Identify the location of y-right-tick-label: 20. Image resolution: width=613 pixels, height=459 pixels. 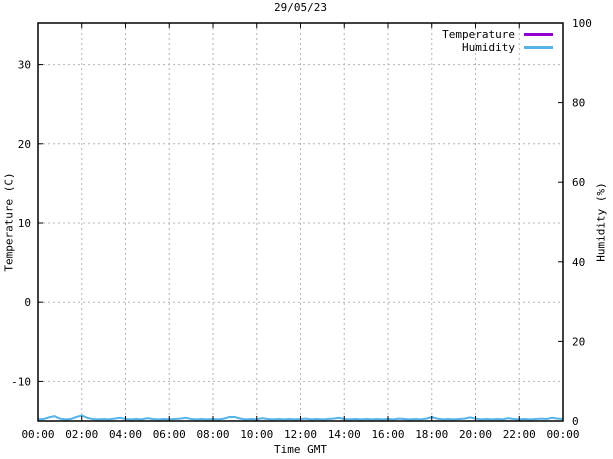
(578, 341).